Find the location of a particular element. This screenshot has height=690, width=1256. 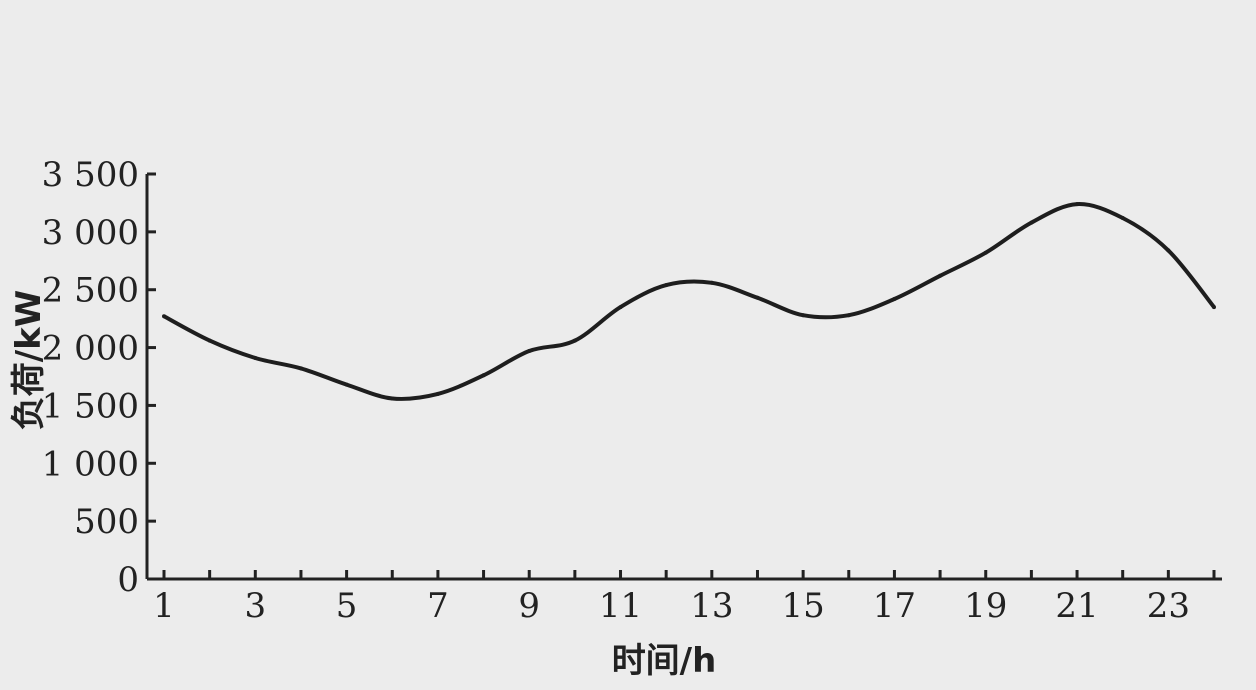

x-tick-label: 5 is located at coordinates (347, 606).